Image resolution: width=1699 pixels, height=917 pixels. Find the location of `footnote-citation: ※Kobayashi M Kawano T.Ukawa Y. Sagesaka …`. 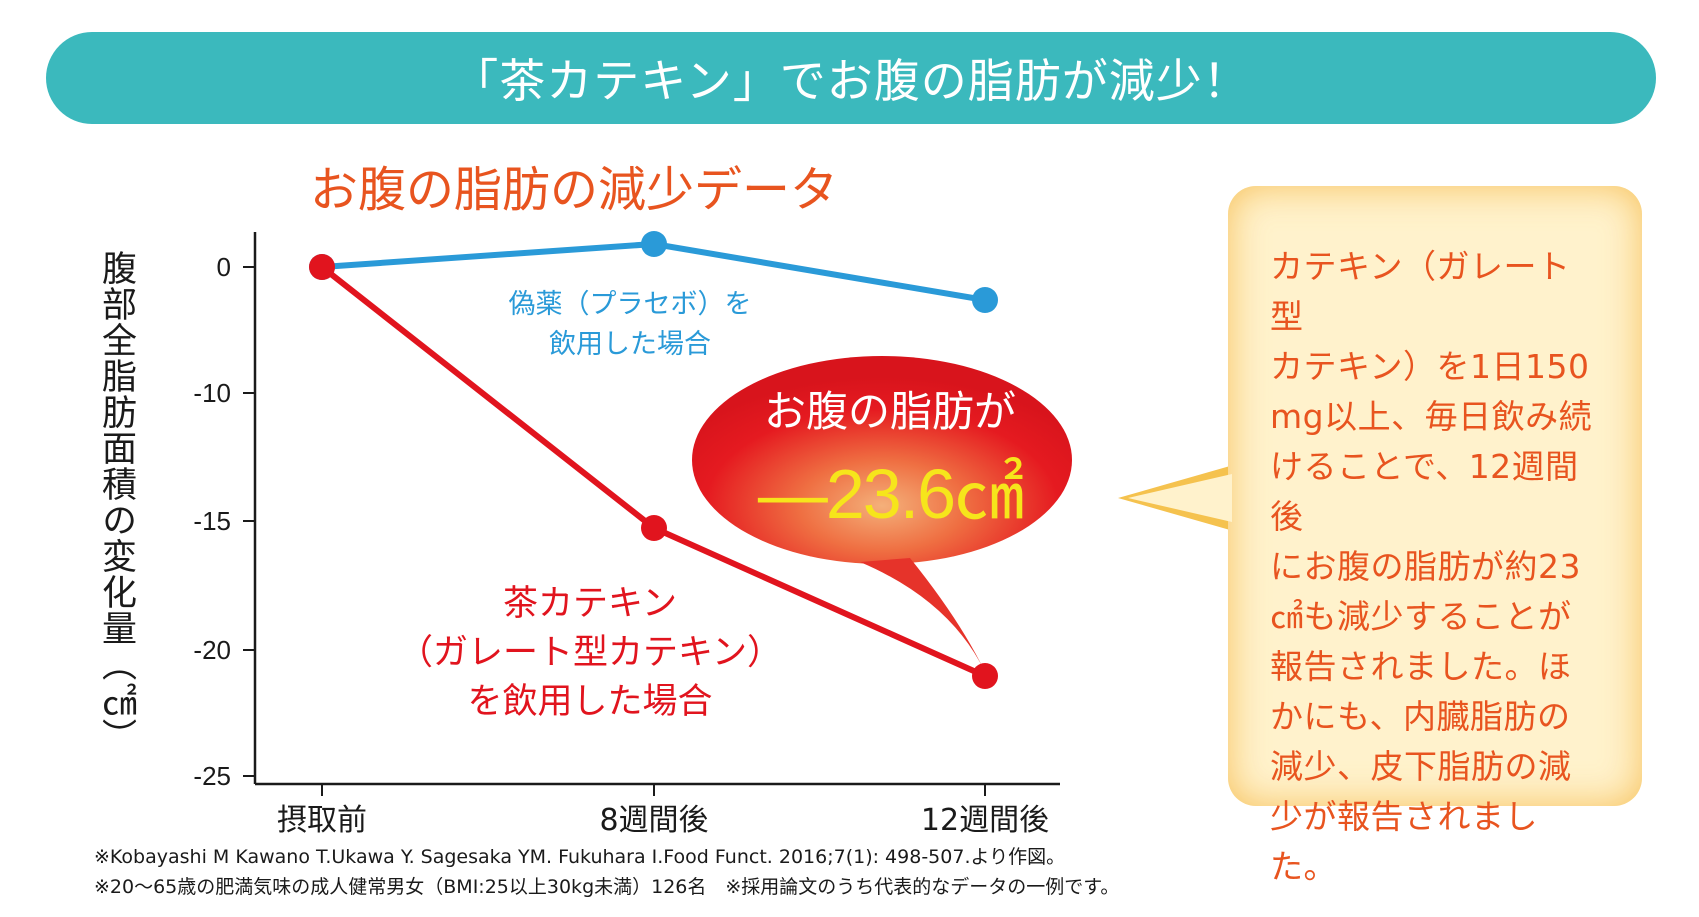

footnote-citation: ※Kobayashi M Kawano T.Ukawa Y. Sagesaka … is located at coordinates (580, 857).